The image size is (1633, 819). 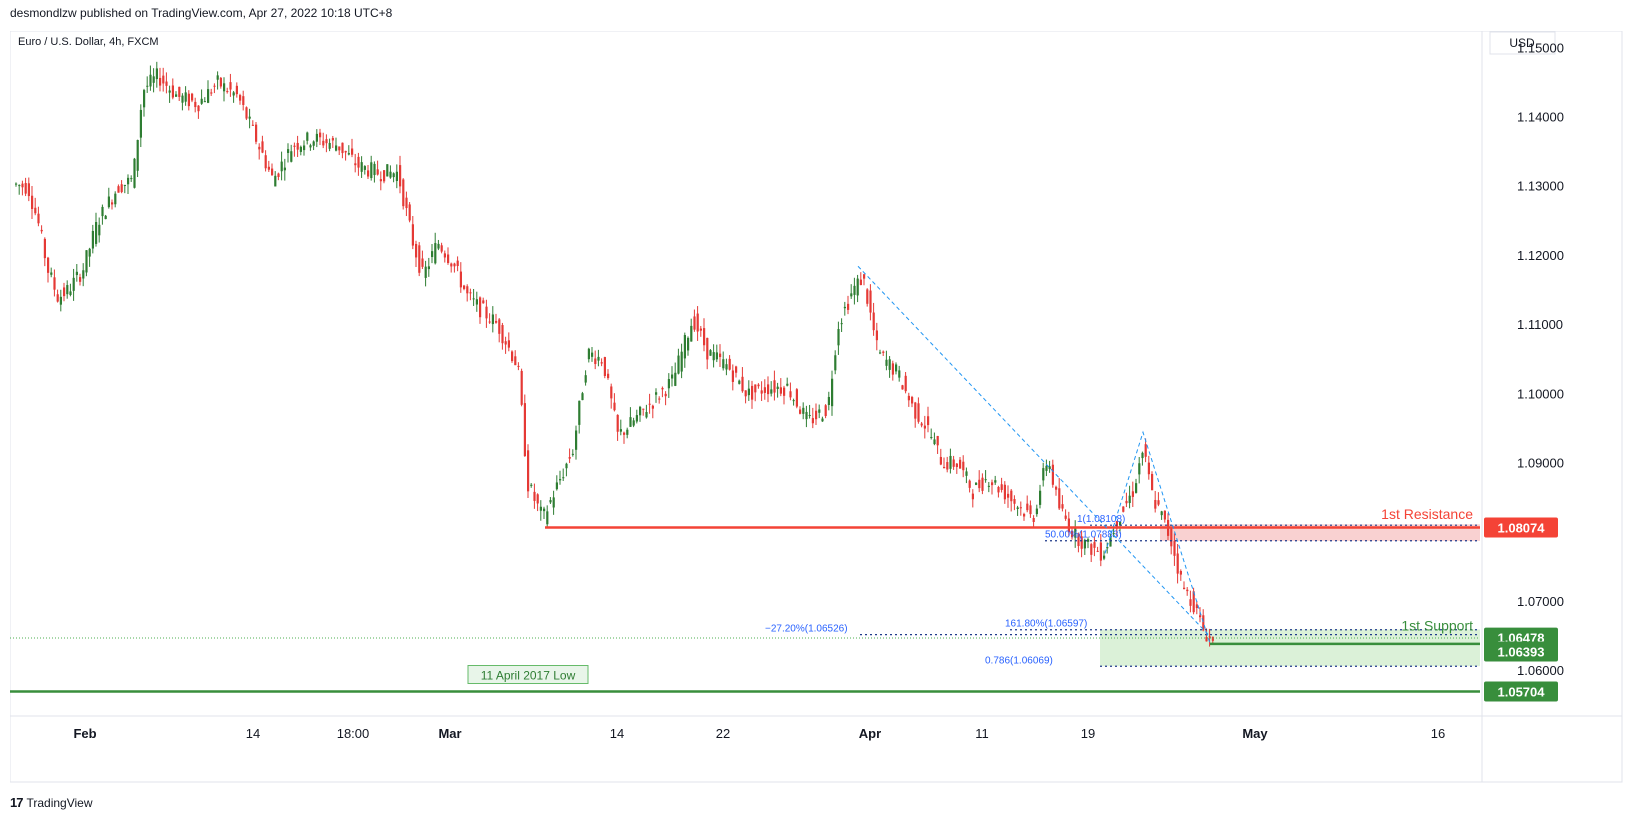 What do you see at coordinates (1521, 691) in the screenshot?
I see `april-low-price-label-bg` at bounding box center [1521, 691].